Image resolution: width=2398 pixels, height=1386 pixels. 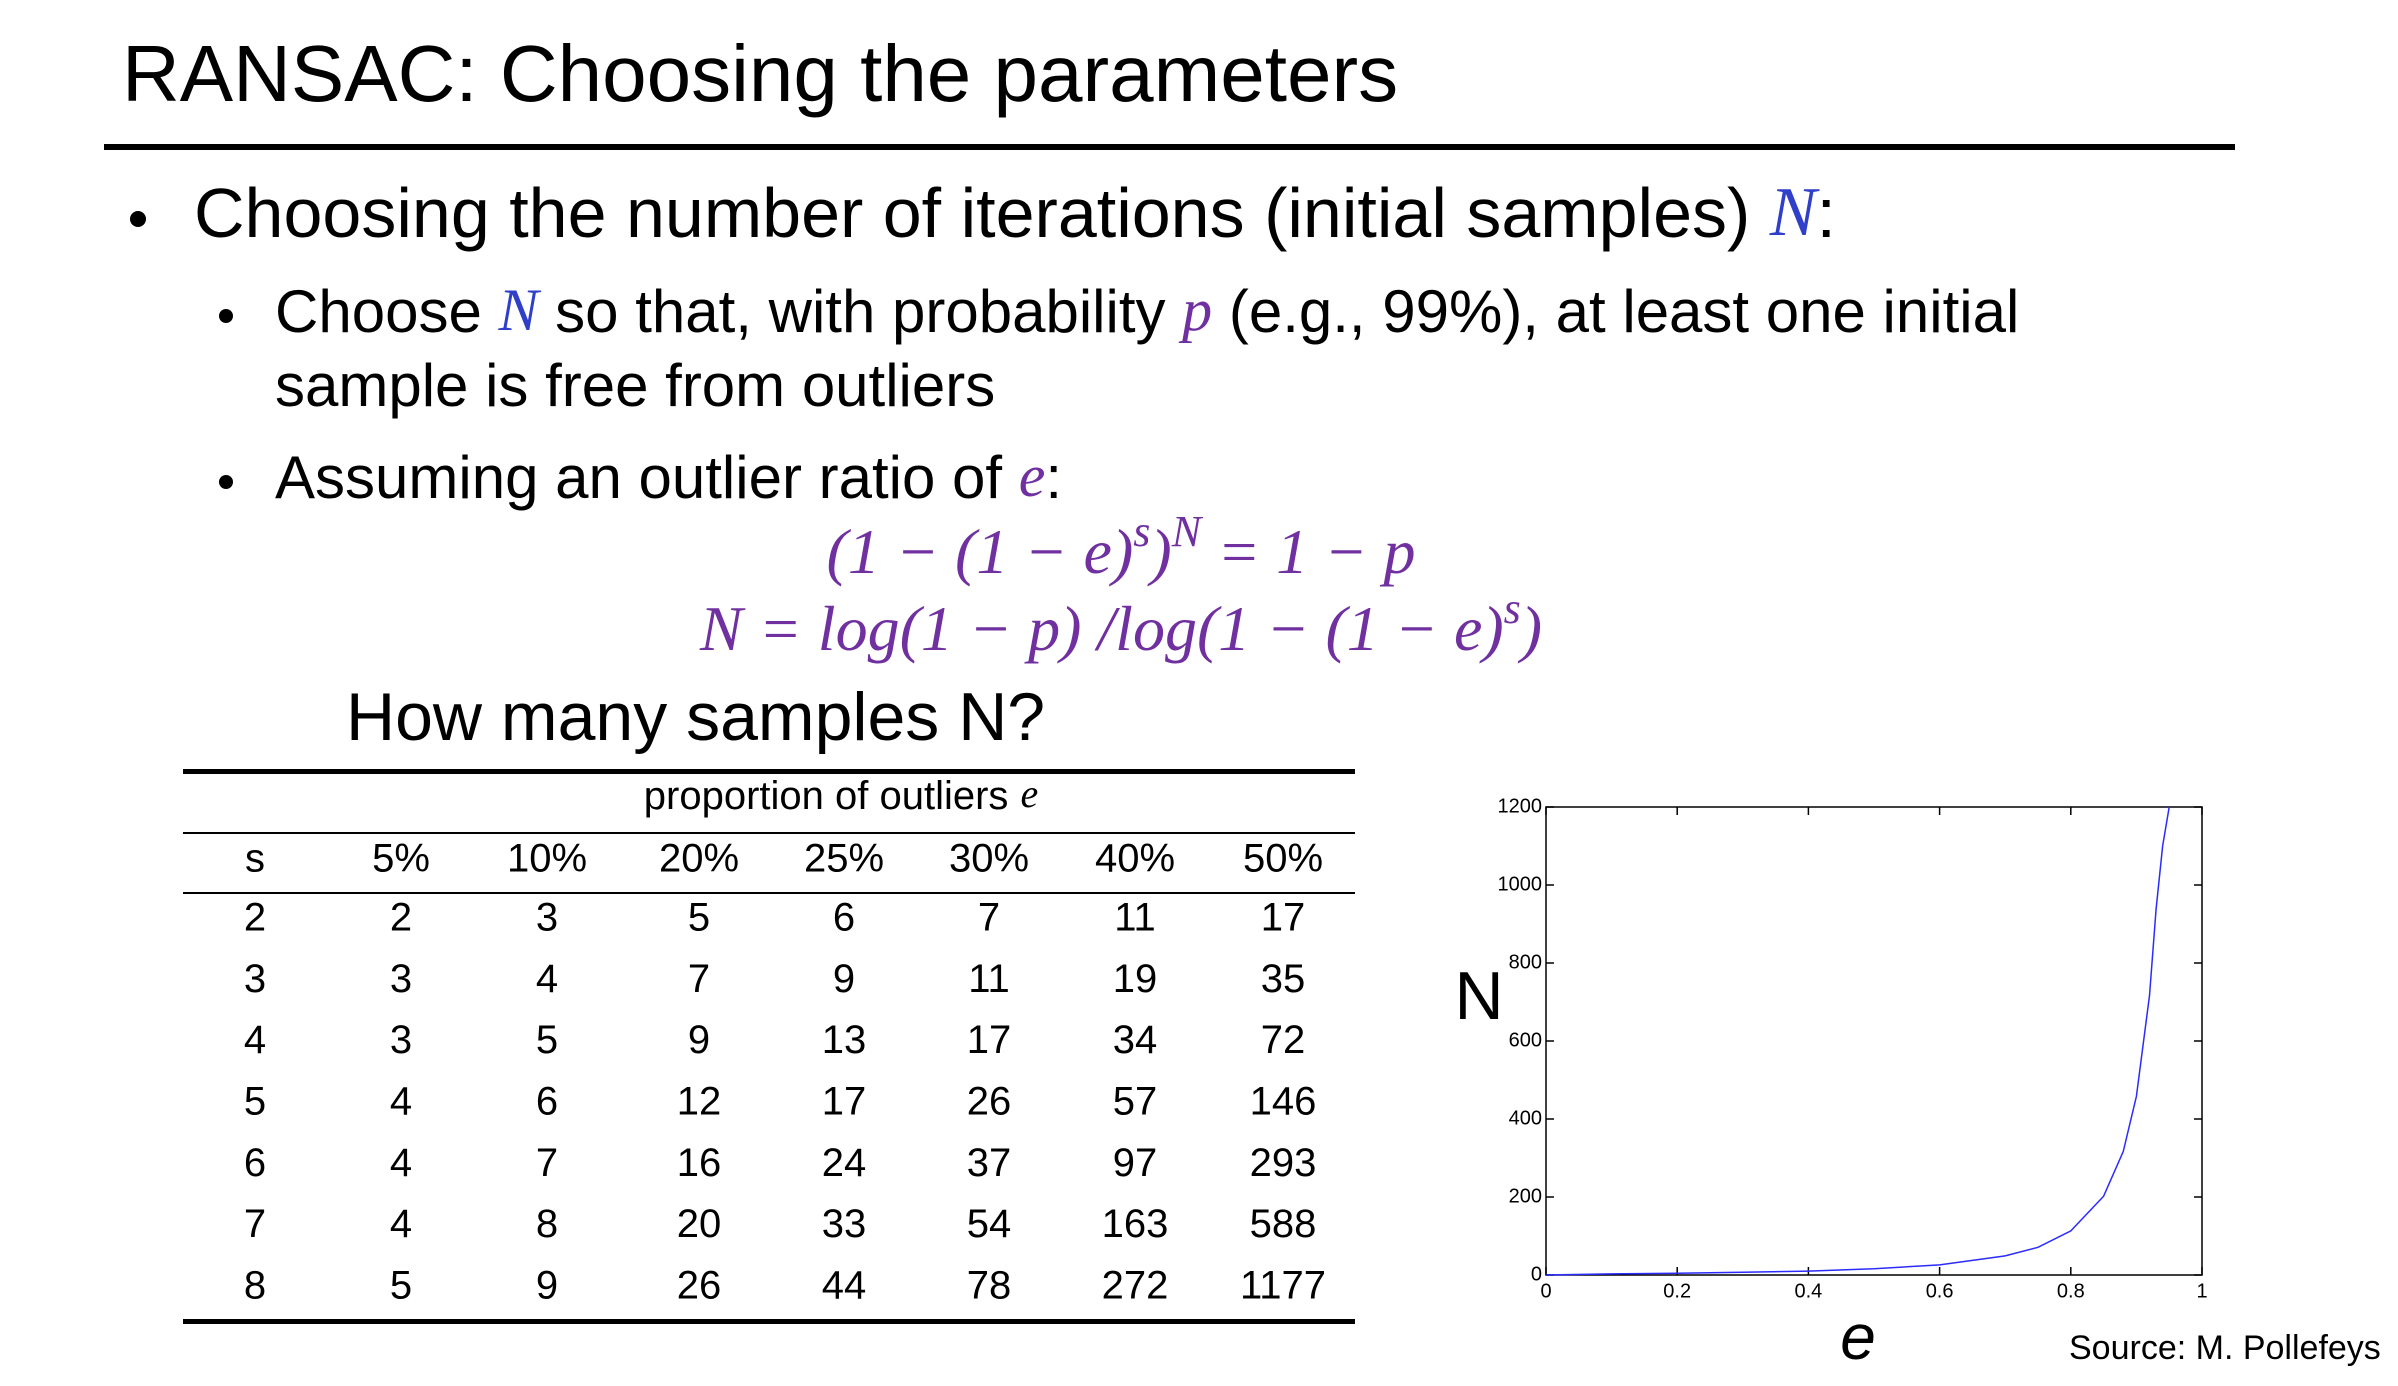 I want to click on table-cell: 35, so click(x=1283, y=979).